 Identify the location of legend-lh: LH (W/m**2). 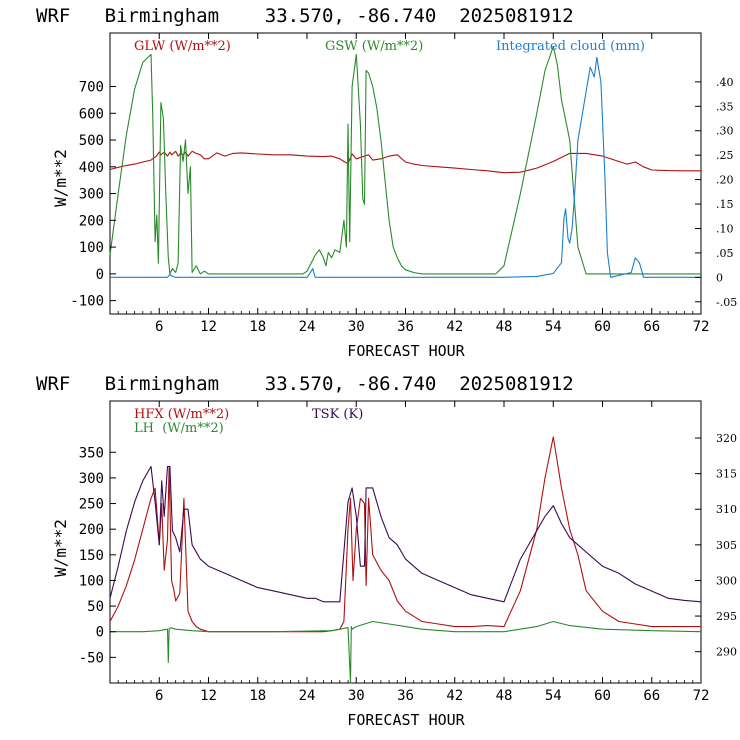
(179, 428).